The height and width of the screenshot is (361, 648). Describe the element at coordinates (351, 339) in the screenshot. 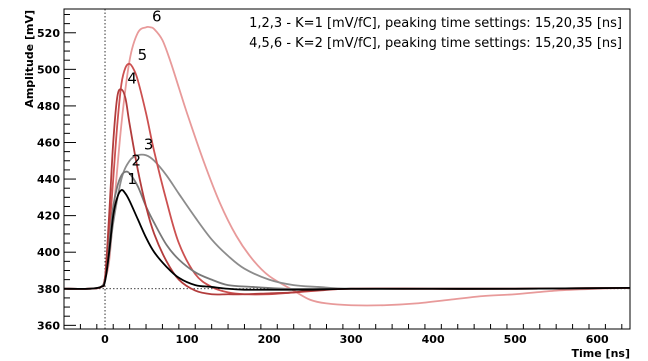

I see `x-tick-label: 300` at that location.